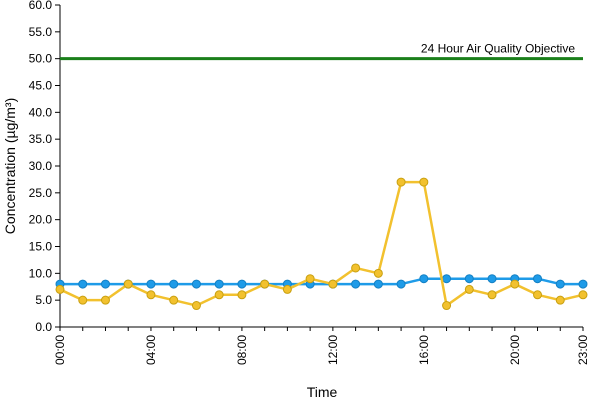 This screenshot has width=600, height=400. What do you see at coordinates (43, 327) in the screenshot?
I see `y-tick-label: 0.0` at bounding box center [43, 327].